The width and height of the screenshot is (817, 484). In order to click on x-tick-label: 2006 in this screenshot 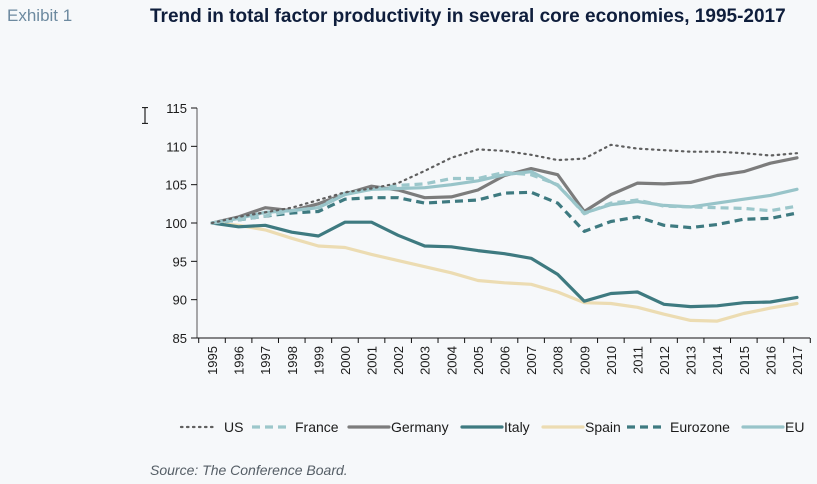, I will do `click(505, 360)`.